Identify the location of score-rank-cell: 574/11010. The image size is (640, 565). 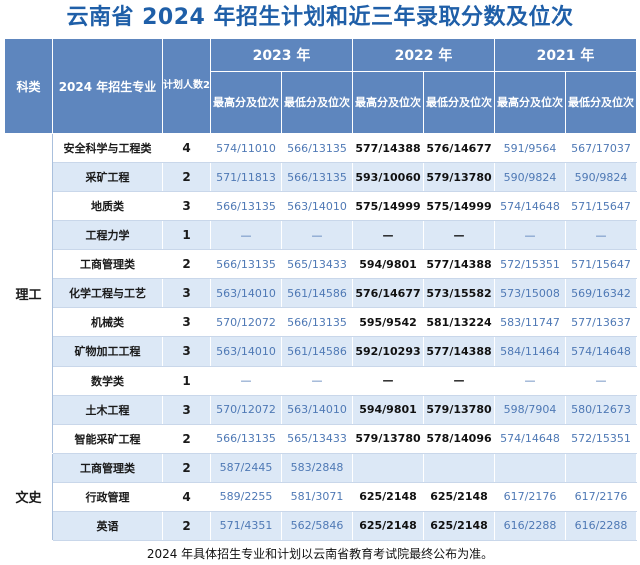
(246, 148).